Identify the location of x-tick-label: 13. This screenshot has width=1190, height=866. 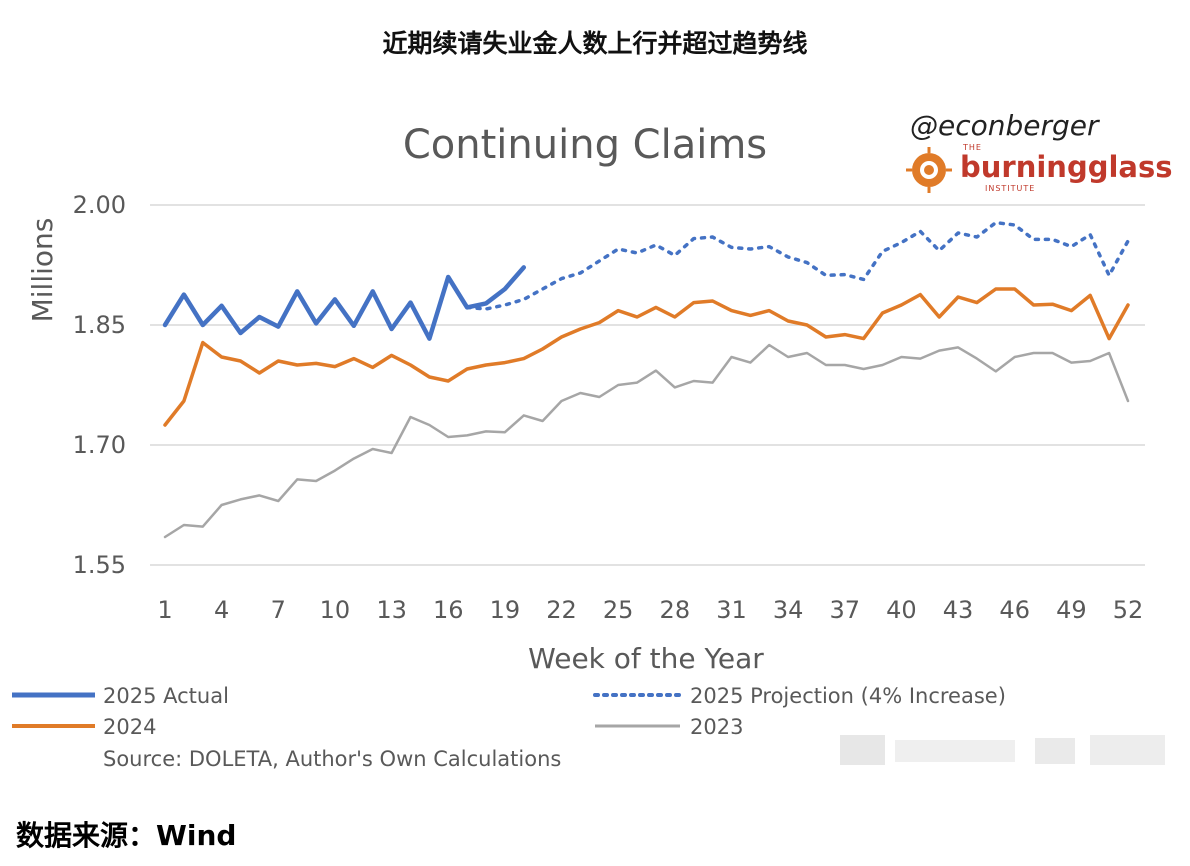
(391, 610).